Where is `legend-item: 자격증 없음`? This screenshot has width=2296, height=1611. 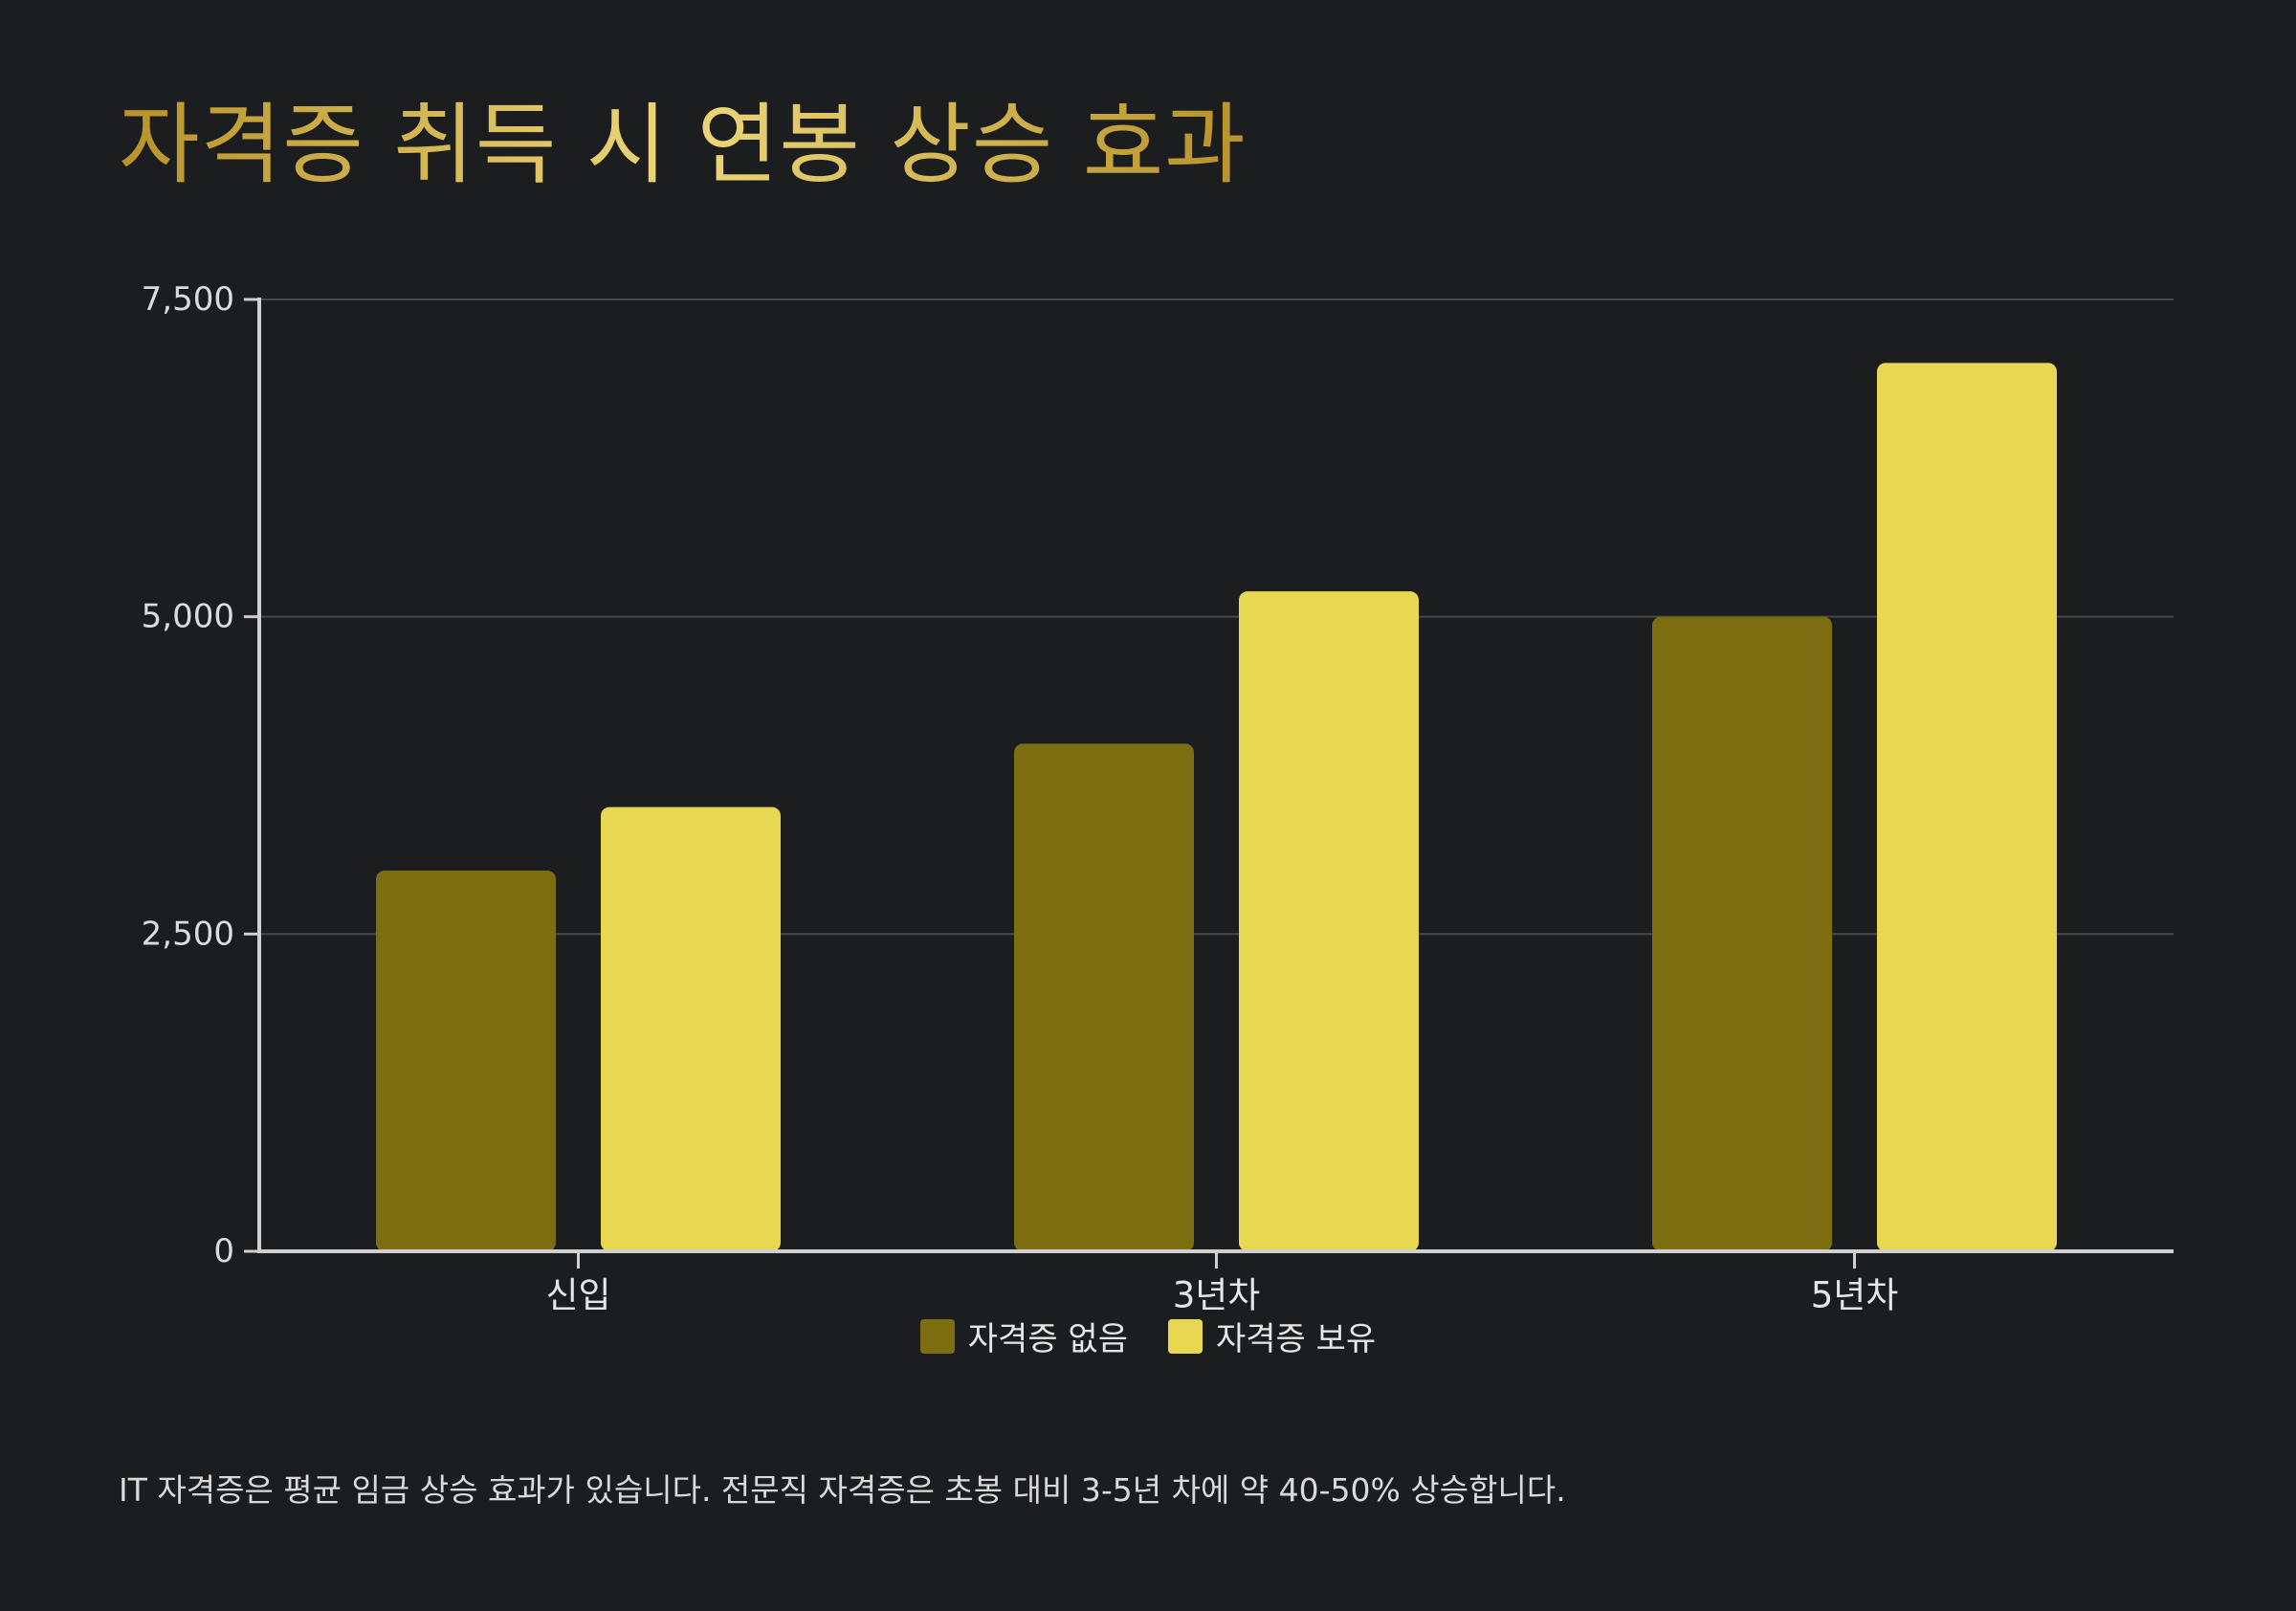
legend-item: 자격증 없음 is located at coordinates (1024, 1336).